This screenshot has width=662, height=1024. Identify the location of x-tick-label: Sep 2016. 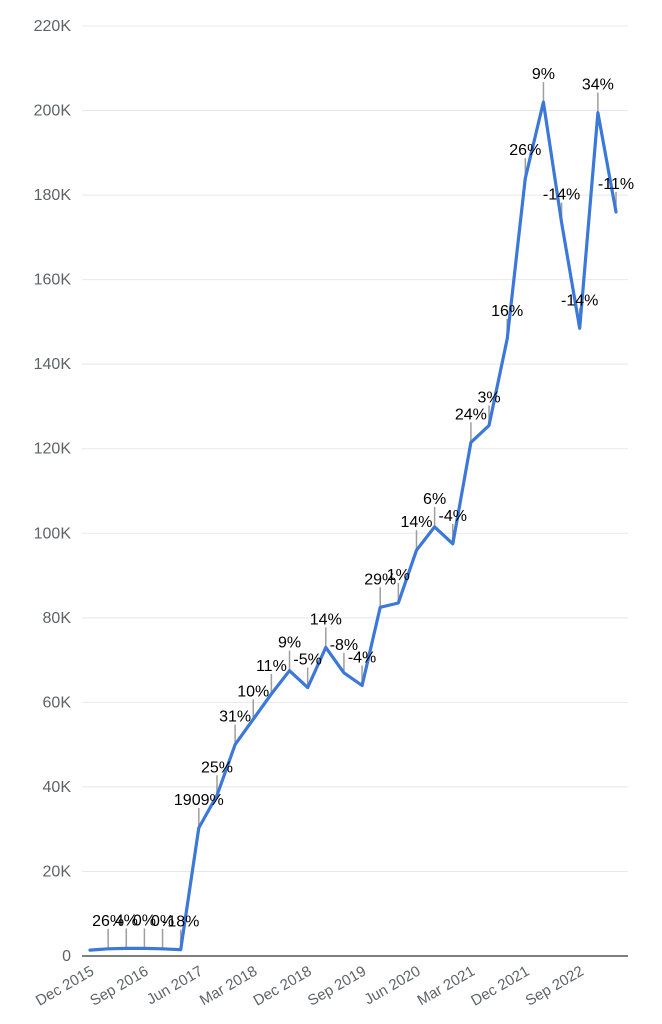
(119, 986).